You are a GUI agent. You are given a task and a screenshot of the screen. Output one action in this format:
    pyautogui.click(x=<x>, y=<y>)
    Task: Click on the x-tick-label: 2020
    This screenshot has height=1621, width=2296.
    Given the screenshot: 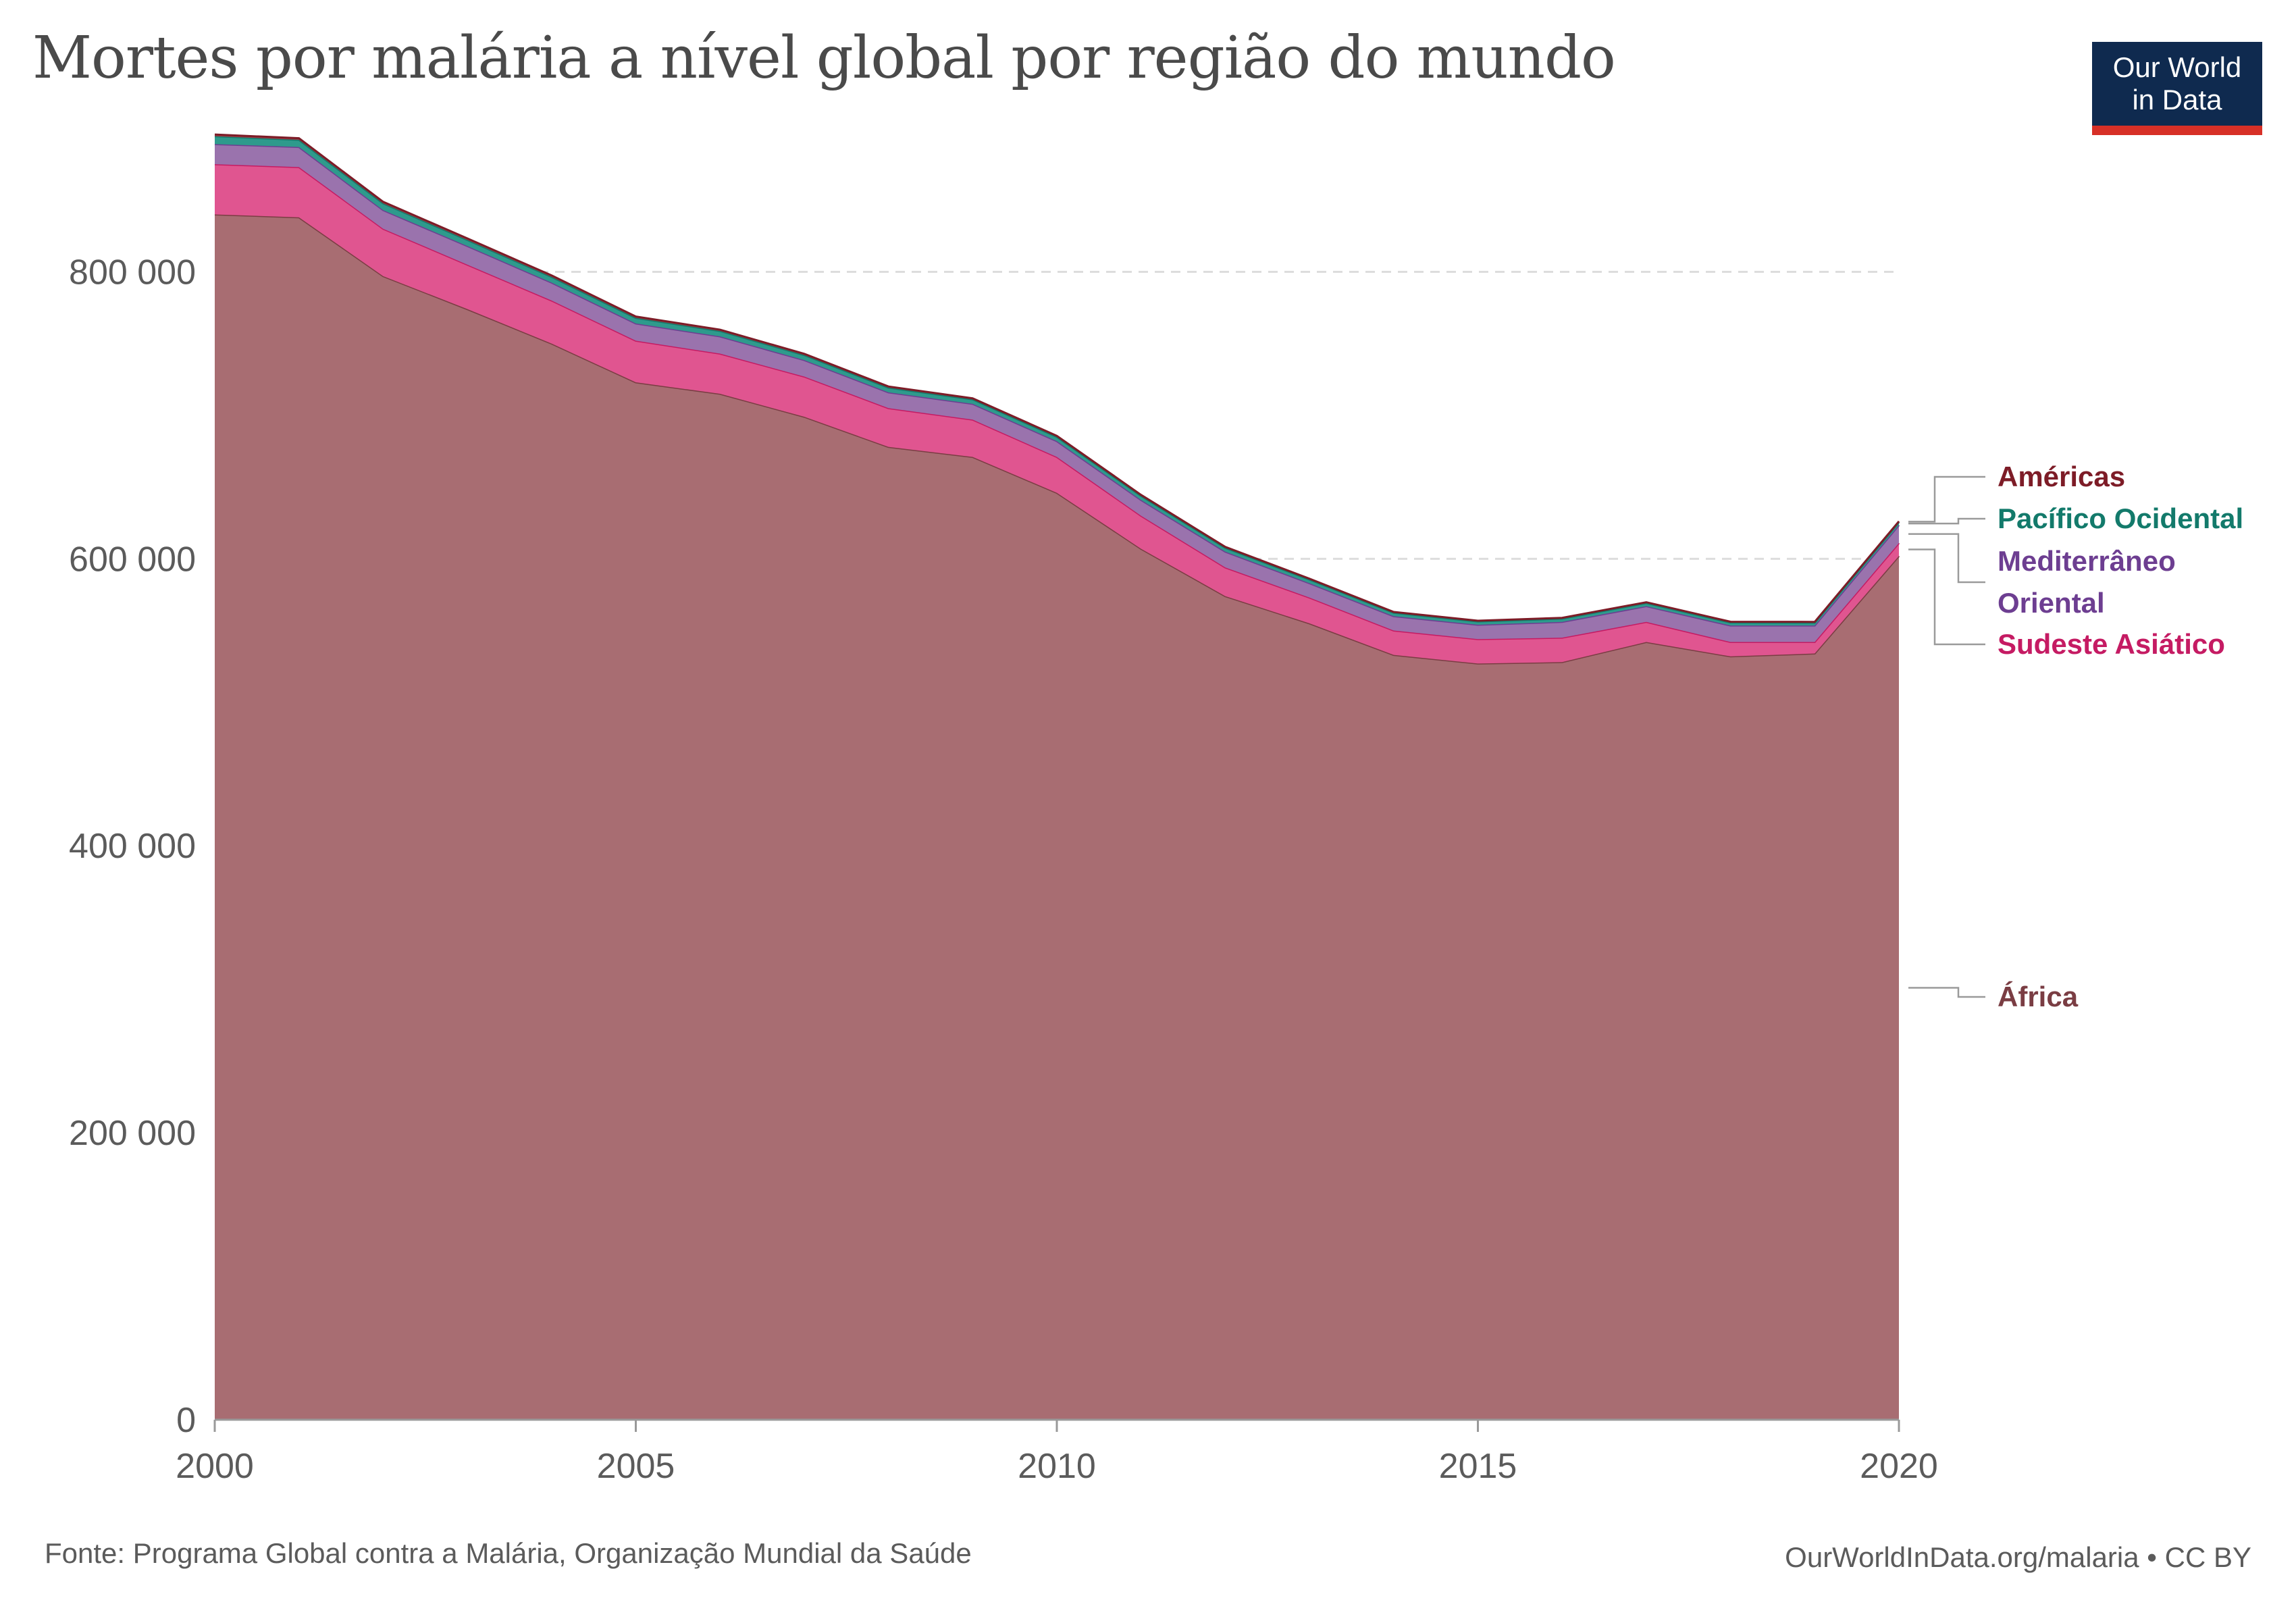 What is the action you would take?
    pyautogui.click(x=1899, y=1466)
    